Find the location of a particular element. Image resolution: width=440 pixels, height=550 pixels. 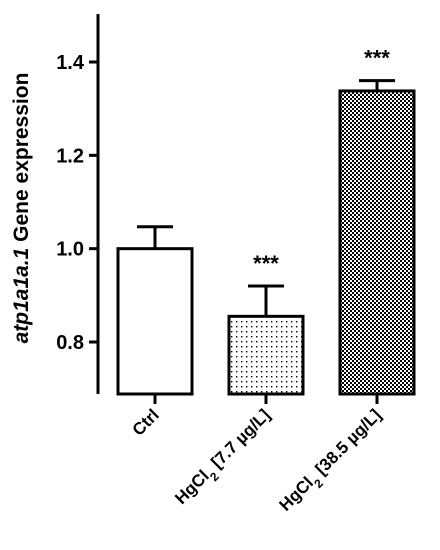

y-tick-label: 1.2 is located at coordinates (70, 156).